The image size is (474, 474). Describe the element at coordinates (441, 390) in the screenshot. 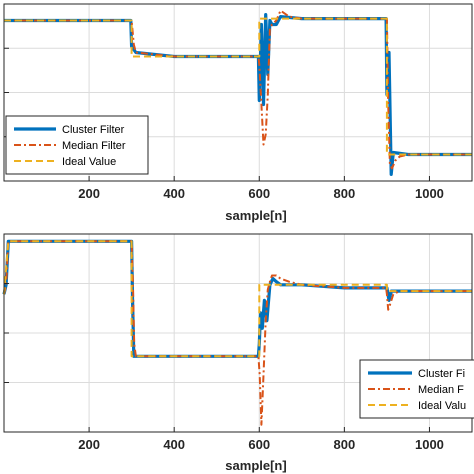

I see `legend-label: Median F` at that location.